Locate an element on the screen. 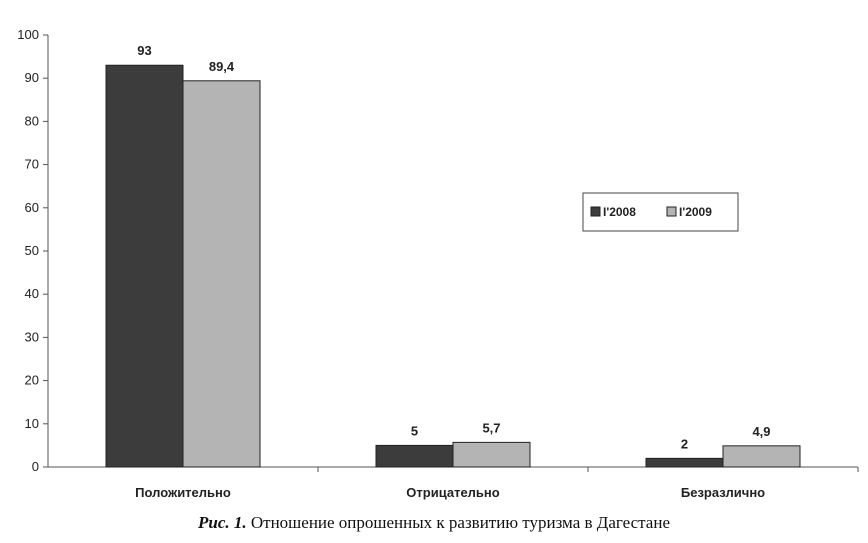 The height and width of the screenshot is (543, 868). x-axis: Положительно Отрицательно Безразлично is located at coordinates (453, 483).